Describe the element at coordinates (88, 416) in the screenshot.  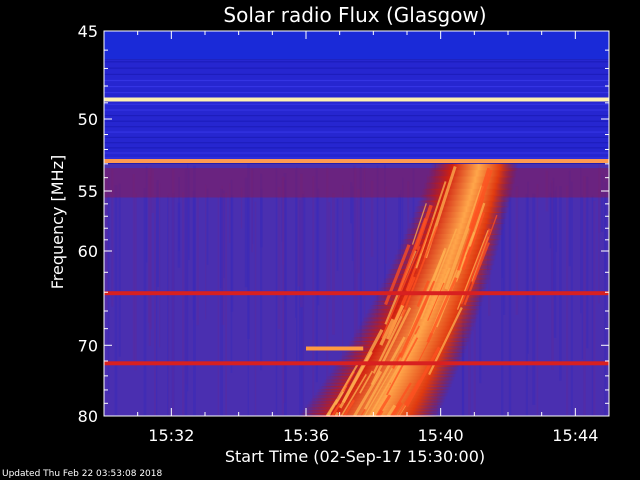
I see `y-tick-label: 80` at that location.